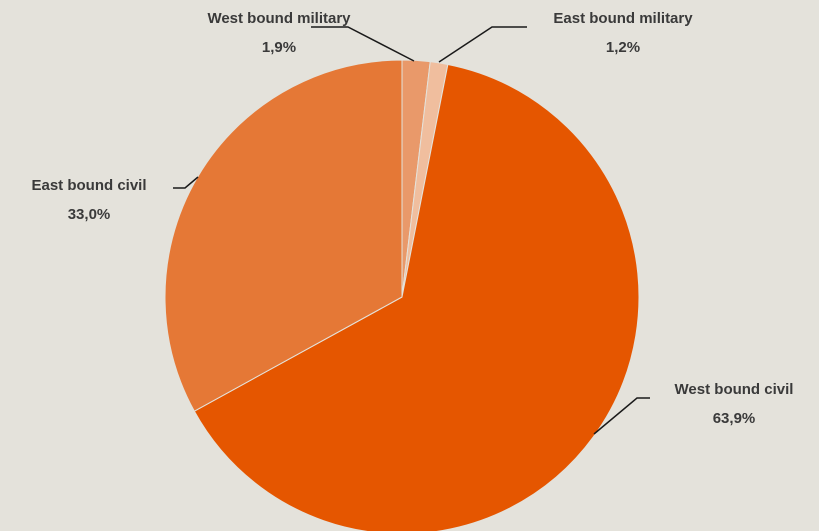 The width and height of the screenshot is (819, 531). I want to click on slice-value-east-bound-civil: 33,0%, so click(89, 214).